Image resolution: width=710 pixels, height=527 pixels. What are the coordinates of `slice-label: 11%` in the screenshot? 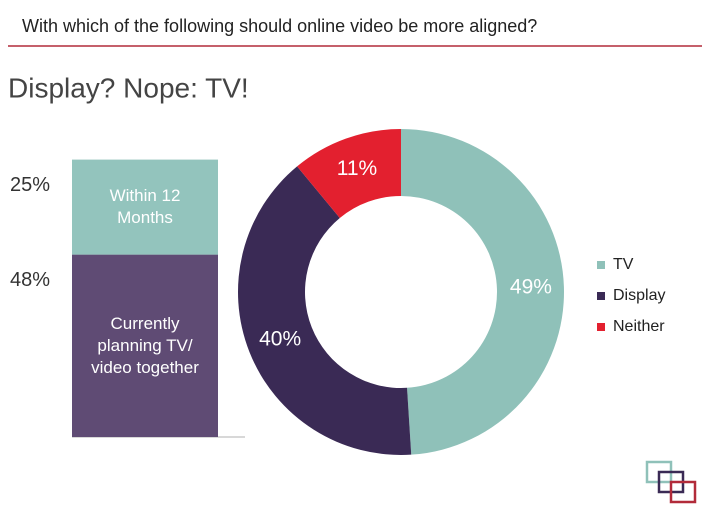 It's located at (357, 168).